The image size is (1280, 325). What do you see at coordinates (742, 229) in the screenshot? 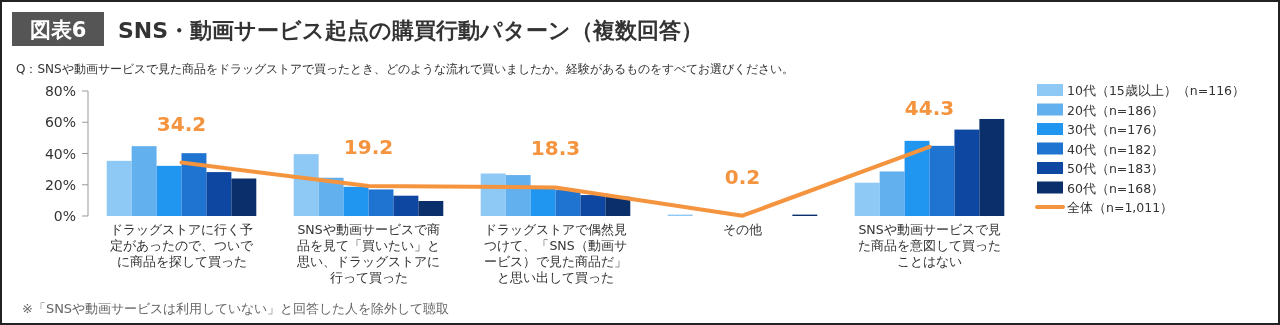
I see `x-tick-label: その他` at bounding box center [742, 229].